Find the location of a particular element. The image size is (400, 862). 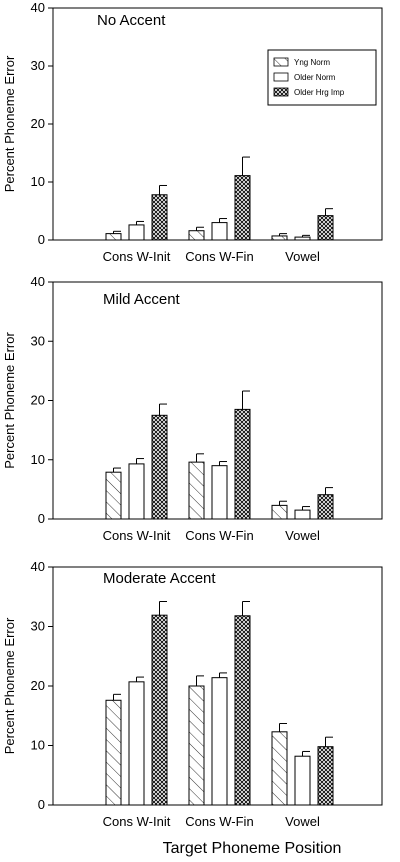

figure-x-axis-label: Target Phoneme Position is located at coordinates (252, 848).